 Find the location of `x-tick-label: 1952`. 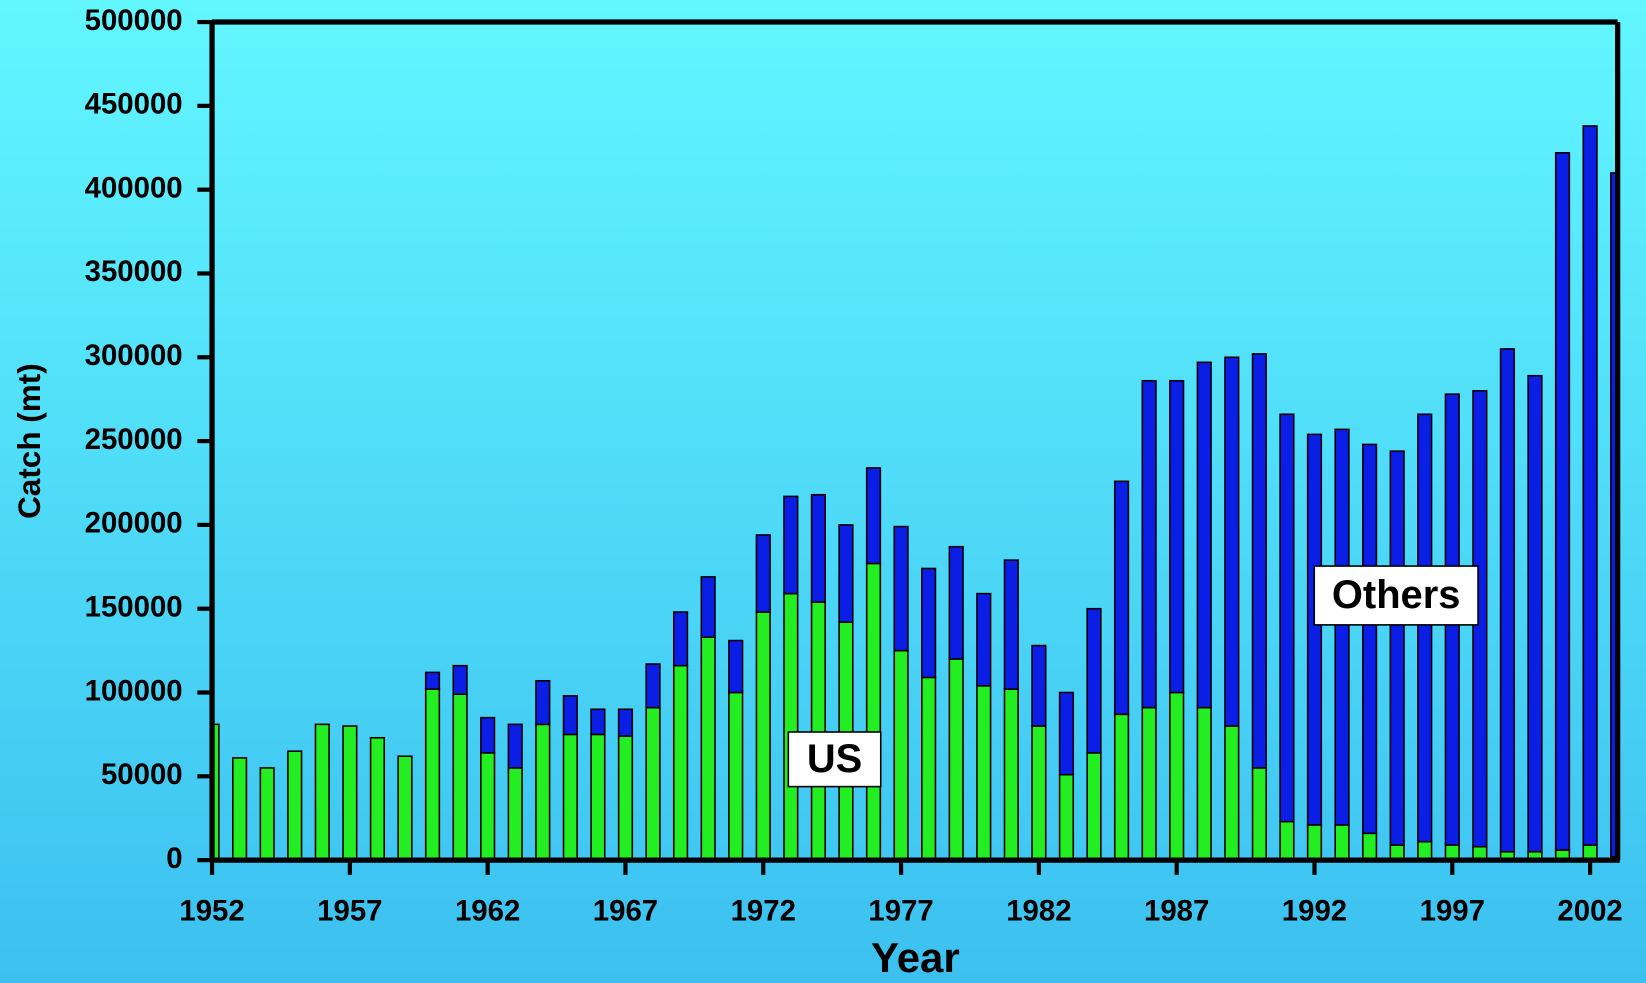

x-tick-label: 1952 is located at coordinates (211, 910).